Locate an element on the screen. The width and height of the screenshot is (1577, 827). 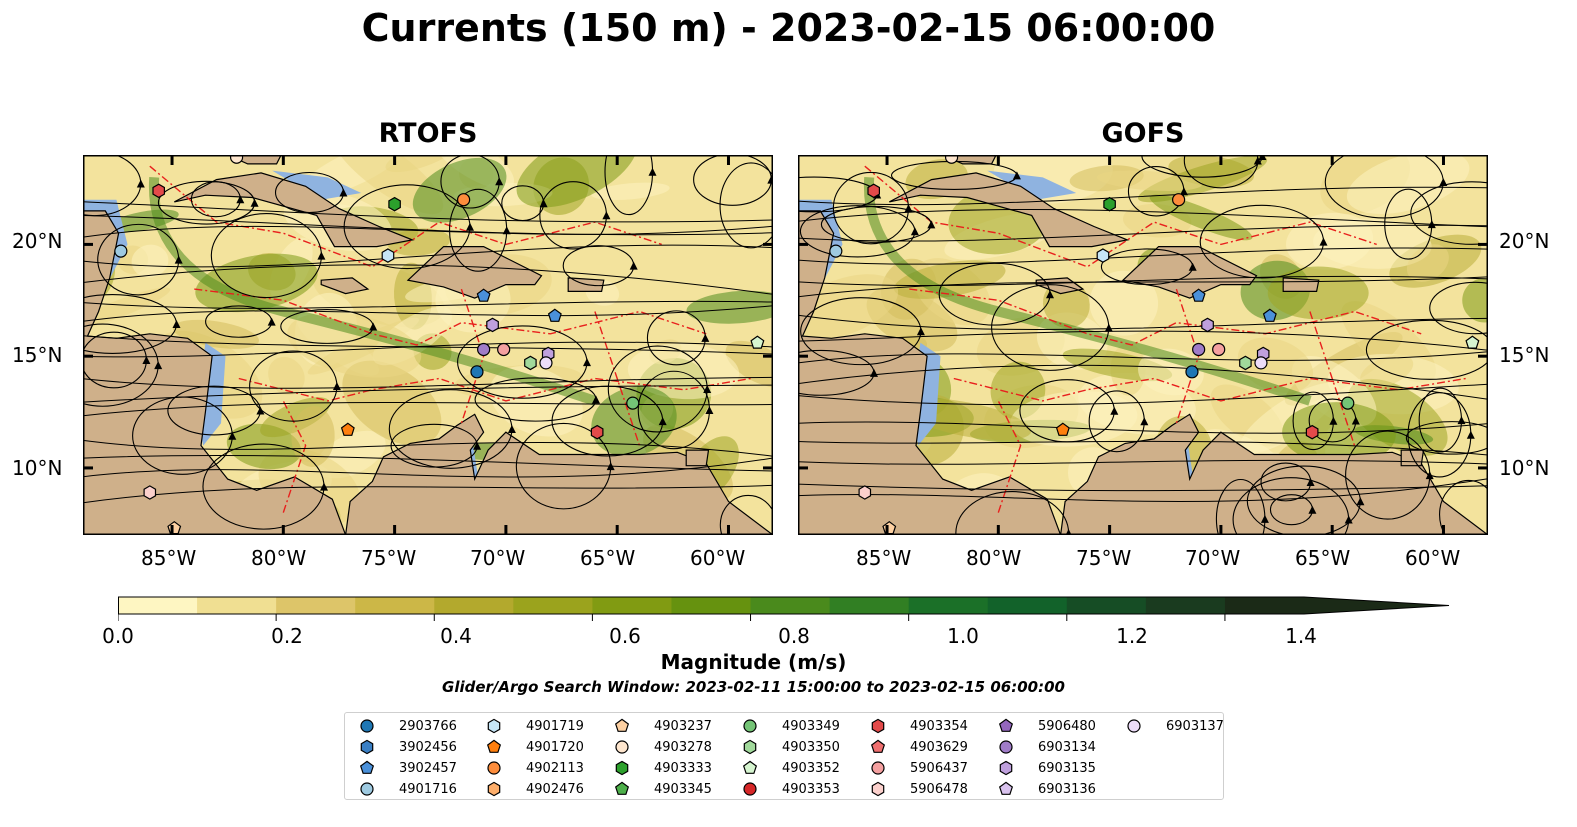
legend-item: 4903350 is located at coordinates (791, 747).